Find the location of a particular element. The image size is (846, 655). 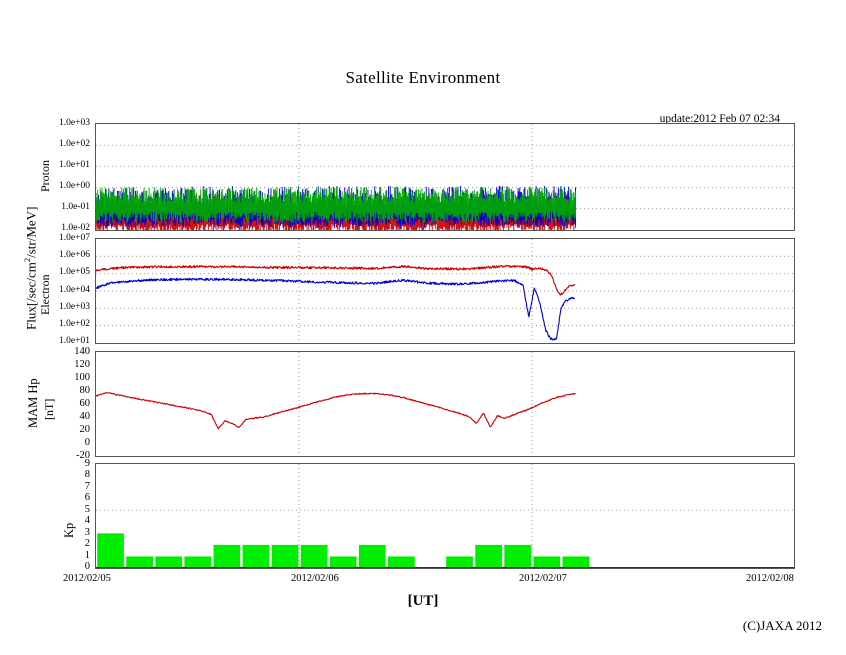

mam-ytick-5: 40 is located at coordinates (85, 416).